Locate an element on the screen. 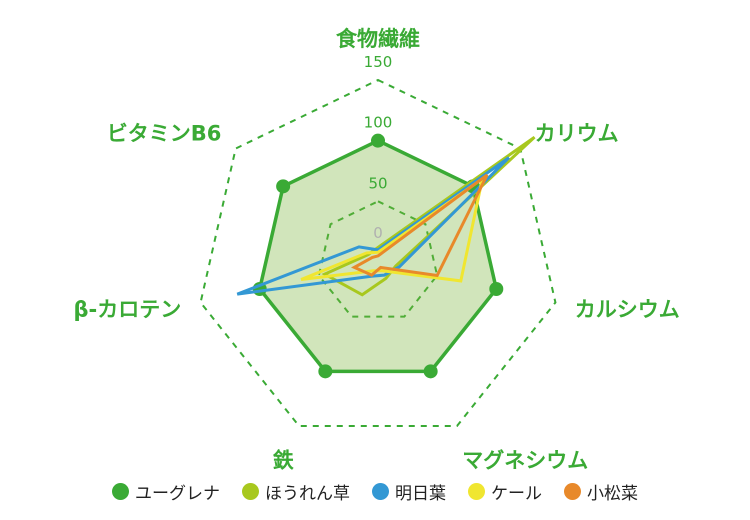 Image resolution: width=750 pixels, height=520 pixels. legend-item: ユーグレナ is located at coordinates (166, 491).